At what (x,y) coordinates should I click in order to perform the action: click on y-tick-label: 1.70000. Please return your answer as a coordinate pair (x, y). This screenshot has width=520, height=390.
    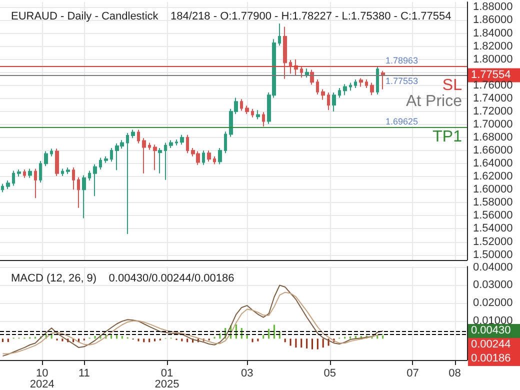
    Looking at the image, I should click on (493, 124).